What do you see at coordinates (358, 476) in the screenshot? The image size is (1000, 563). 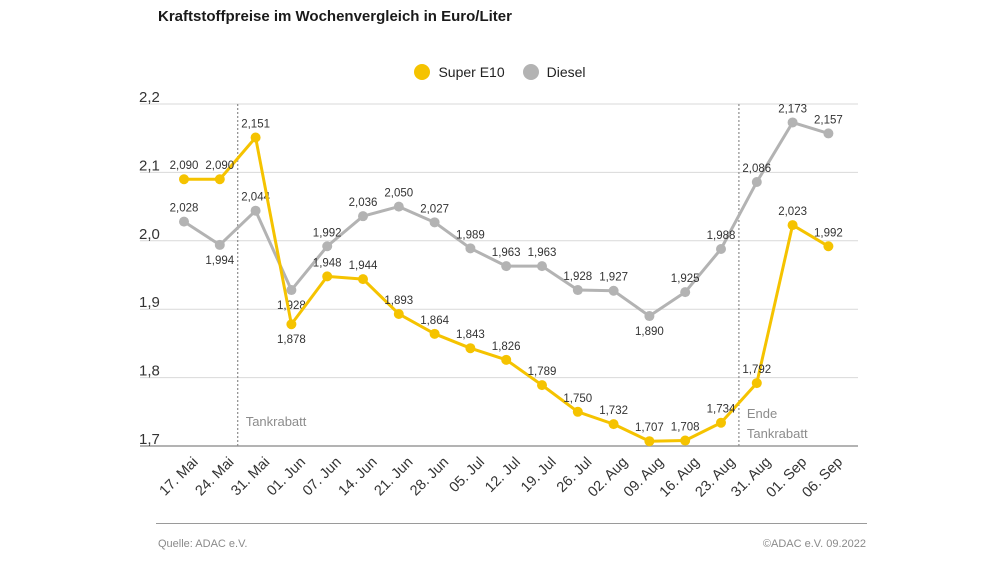 I see `x-tick-label: 14. Jun` at bounding box center [358, 476].